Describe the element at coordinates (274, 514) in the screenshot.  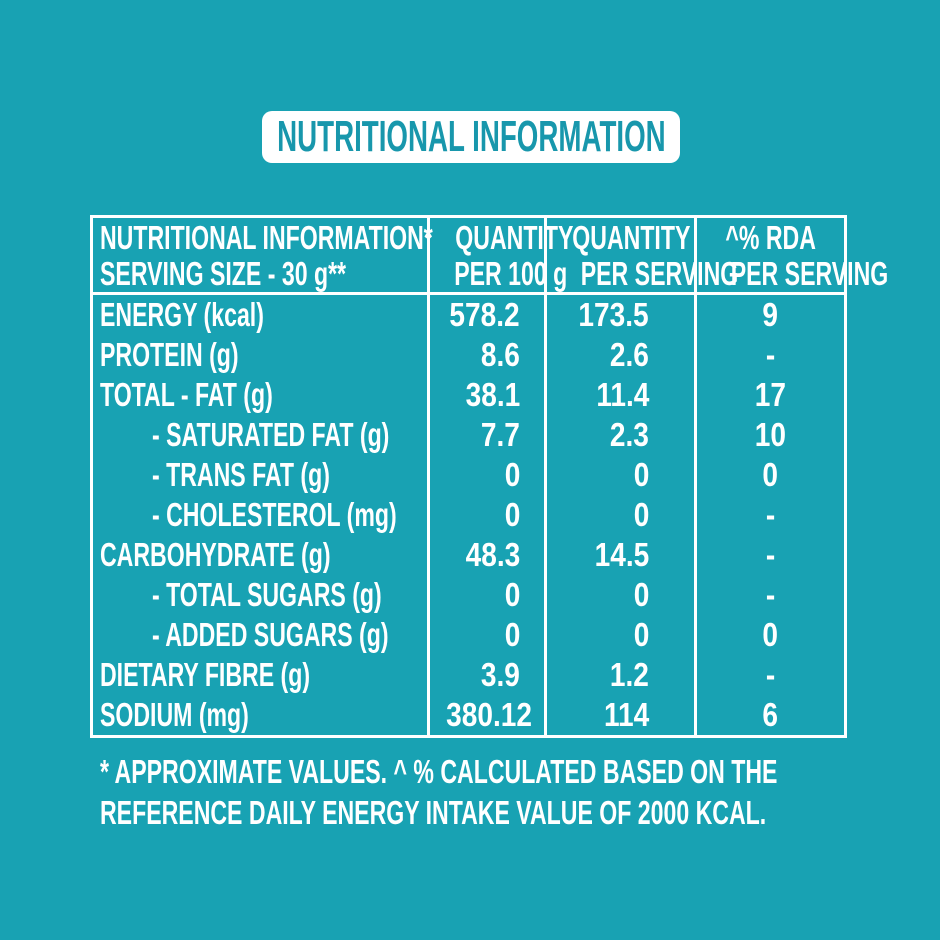
I see `nutrient-name-cell: - CHOLESTEROL (mg)` at that location.